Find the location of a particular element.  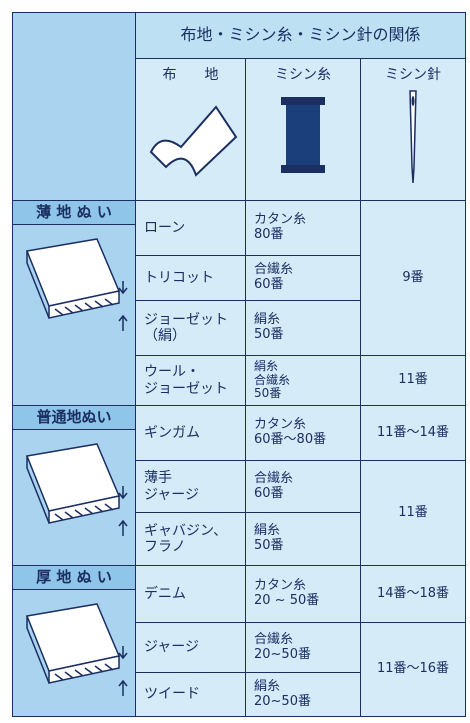

needle-size: 11番〜14番 is located at coordinates (413, 432).